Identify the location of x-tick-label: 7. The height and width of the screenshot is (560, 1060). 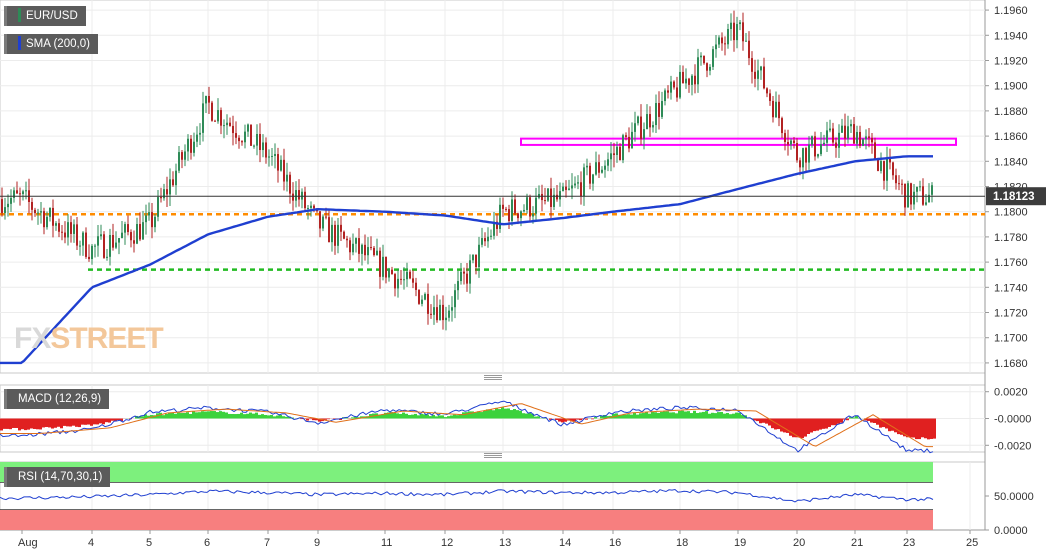
(267, 543).